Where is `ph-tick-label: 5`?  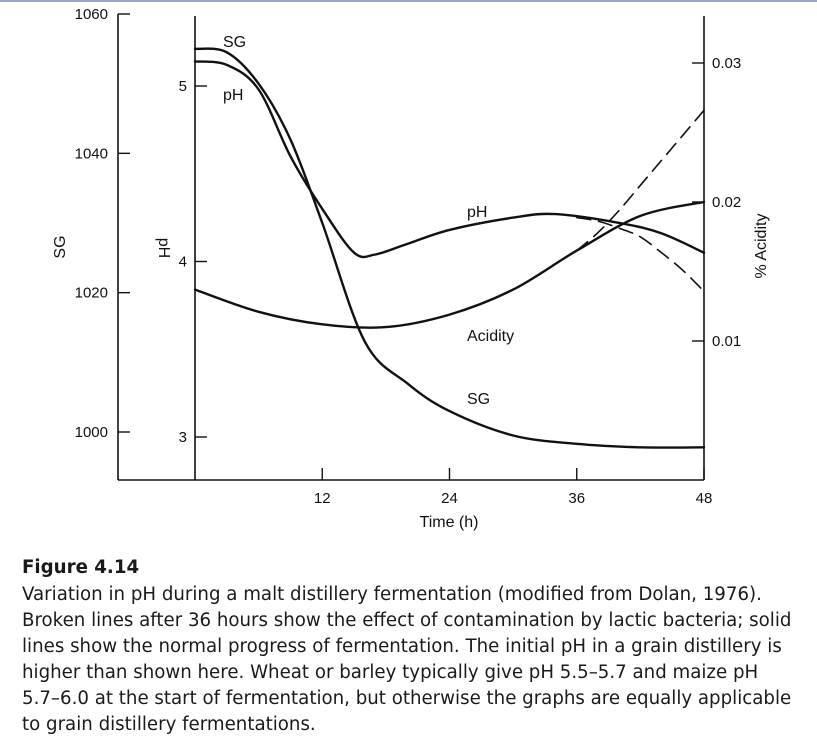 ph-tick-label: 5 is located at coordinates (183, 86).